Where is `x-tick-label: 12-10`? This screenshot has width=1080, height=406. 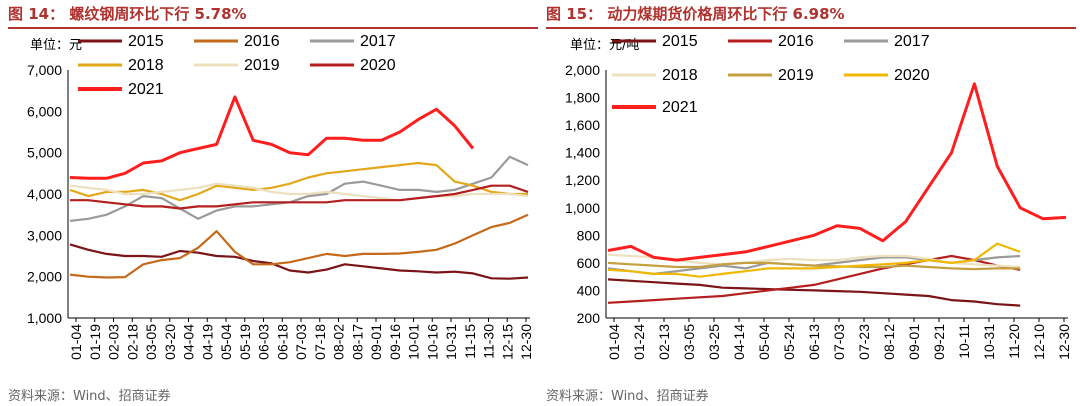
x-tick-label: 12-10 is located at coordinates (1039, 342).